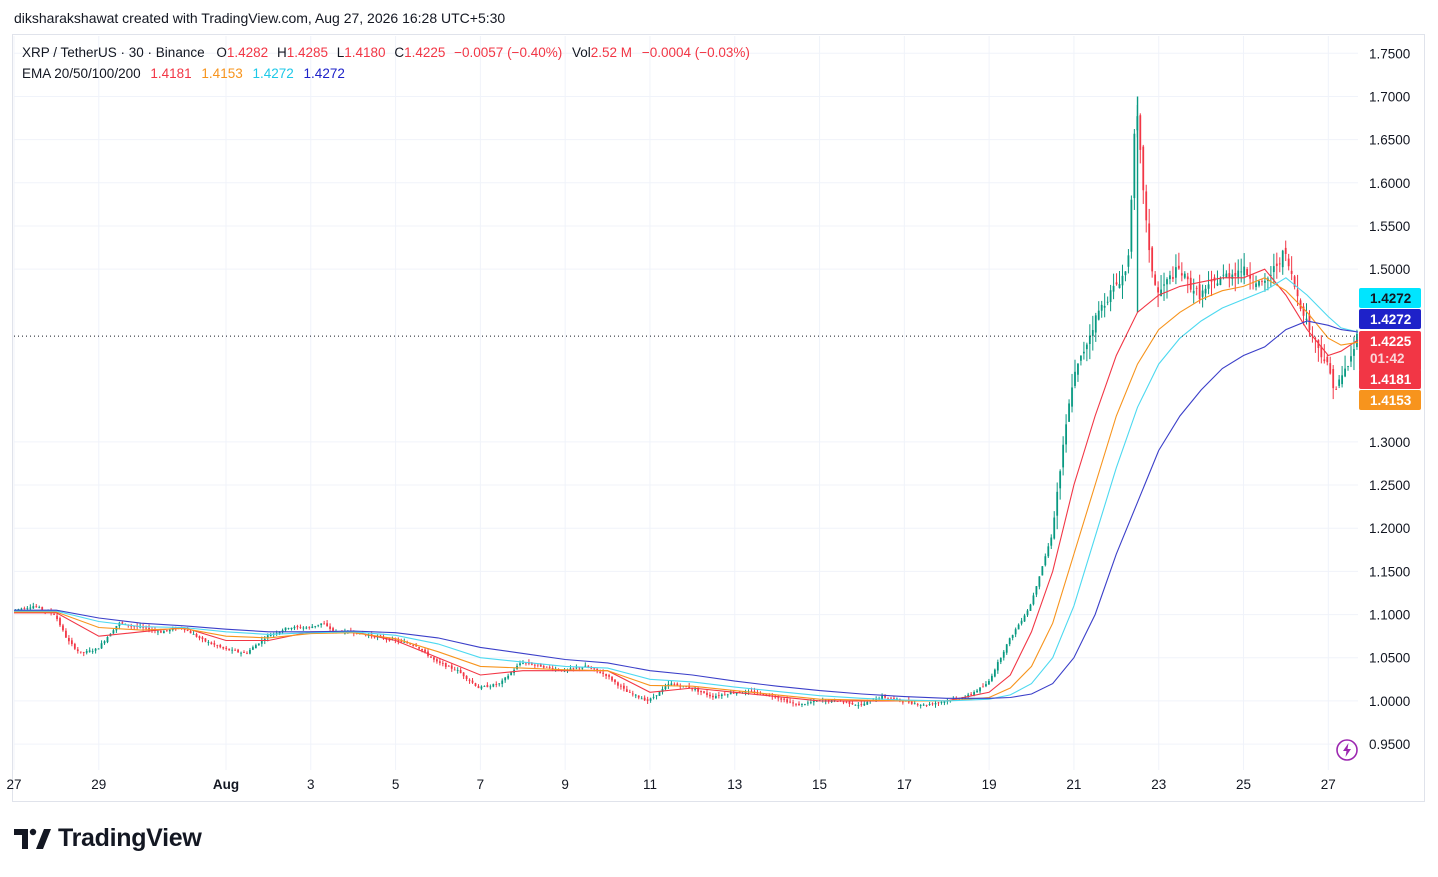  Describe the element at coordinates (611, 52) in the screenshot. I see `volume-value: 2.52 M` at that location.